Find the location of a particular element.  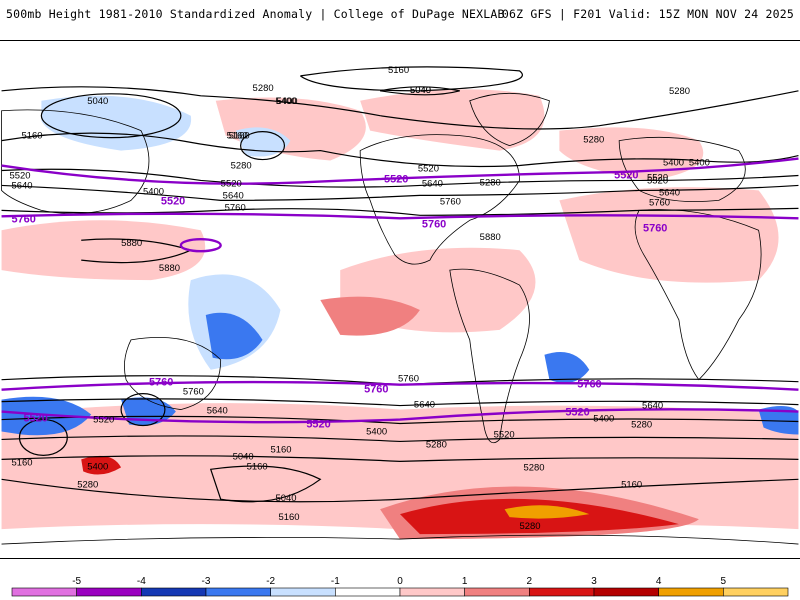

contour-5760-north is located at coordinates (400, 211).